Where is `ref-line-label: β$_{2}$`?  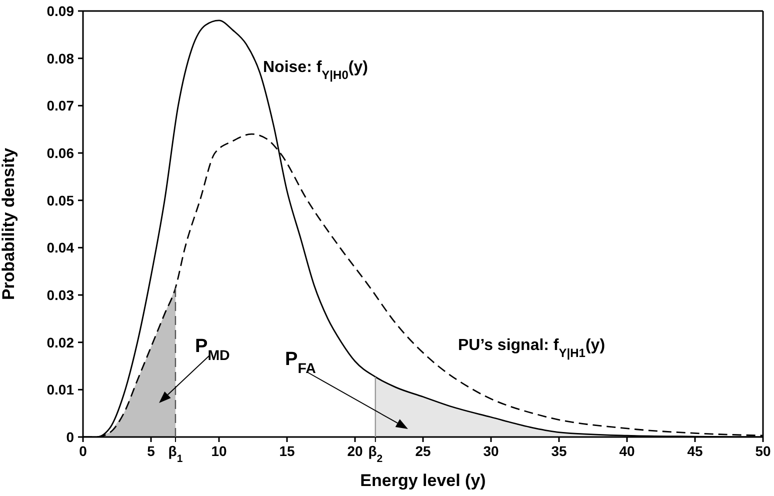 ref-line-label: β$_{2}$ is located at coordinates (375, 454).